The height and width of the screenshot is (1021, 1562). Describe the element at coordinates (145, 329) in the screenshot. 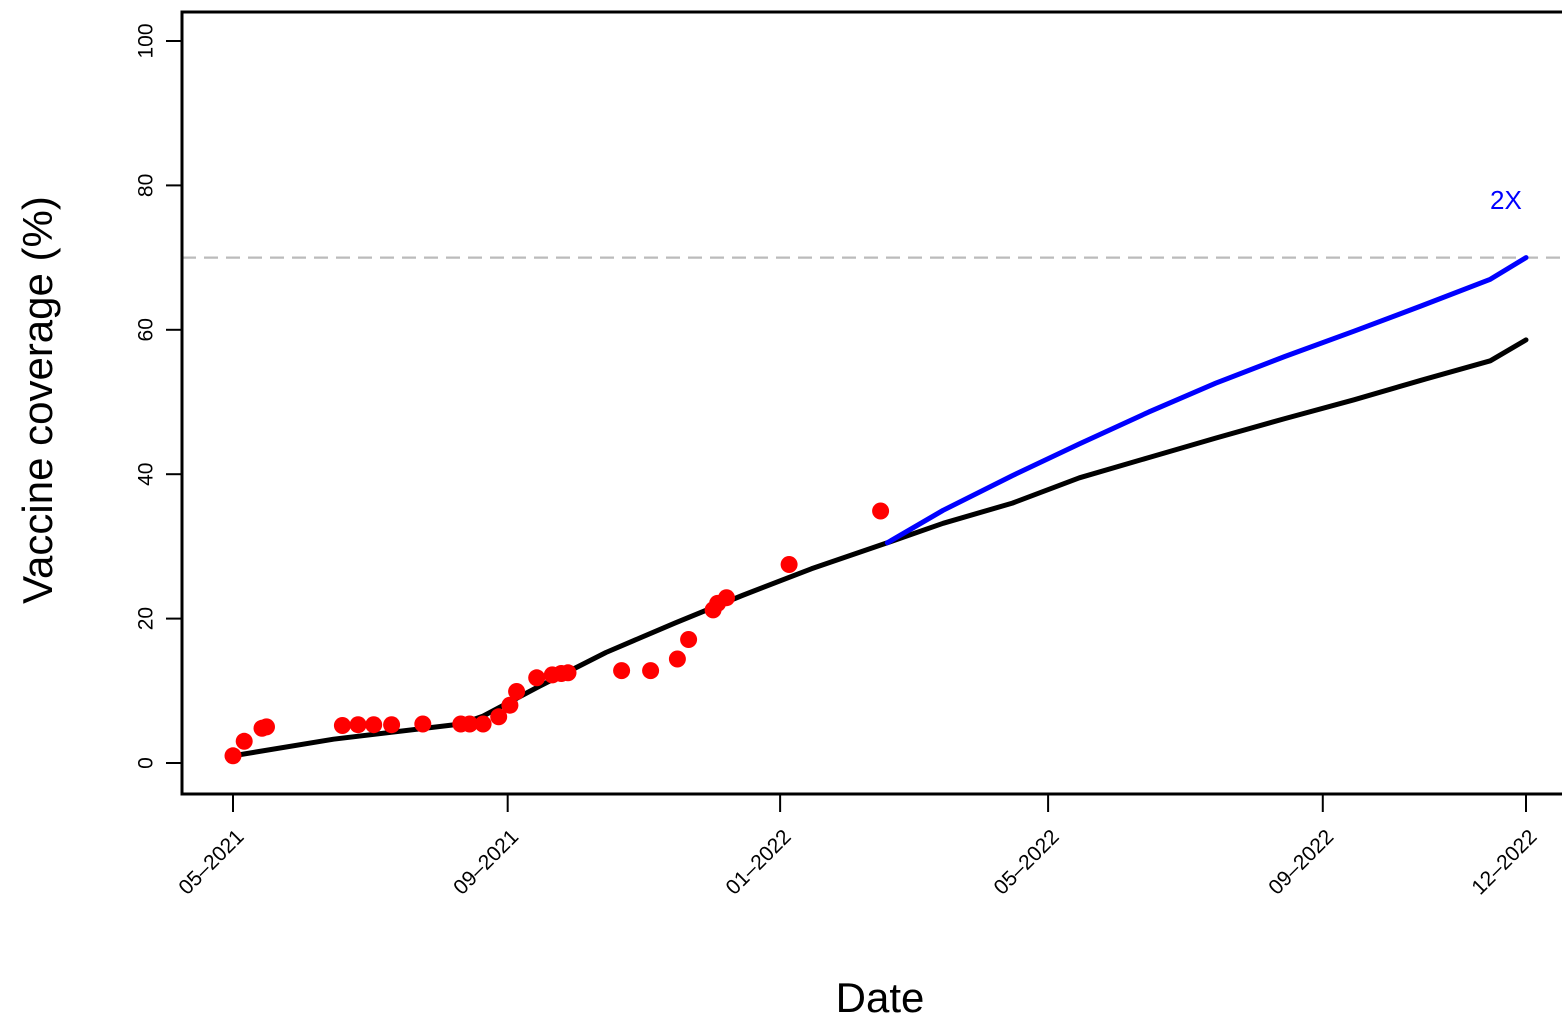

I see `y-tick-label: 60` at that location.